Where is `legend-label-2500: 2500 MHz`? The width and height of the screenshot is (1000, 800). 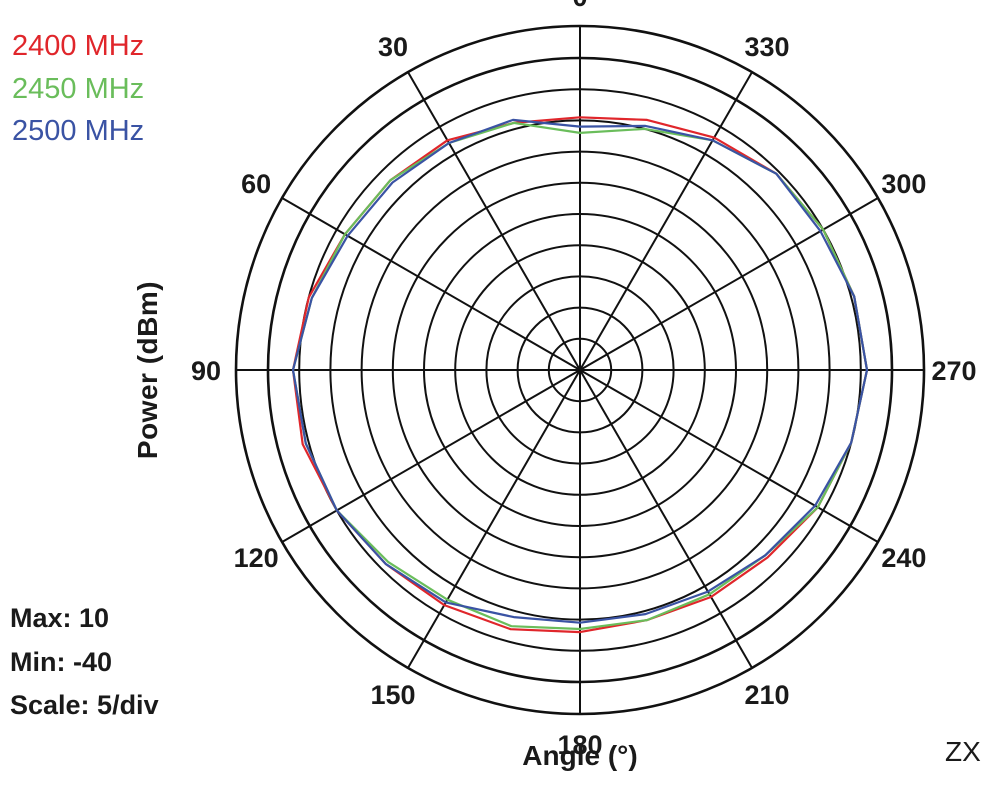
legend-label-2500: 2500 MHz is located at coordinates (78, 131).